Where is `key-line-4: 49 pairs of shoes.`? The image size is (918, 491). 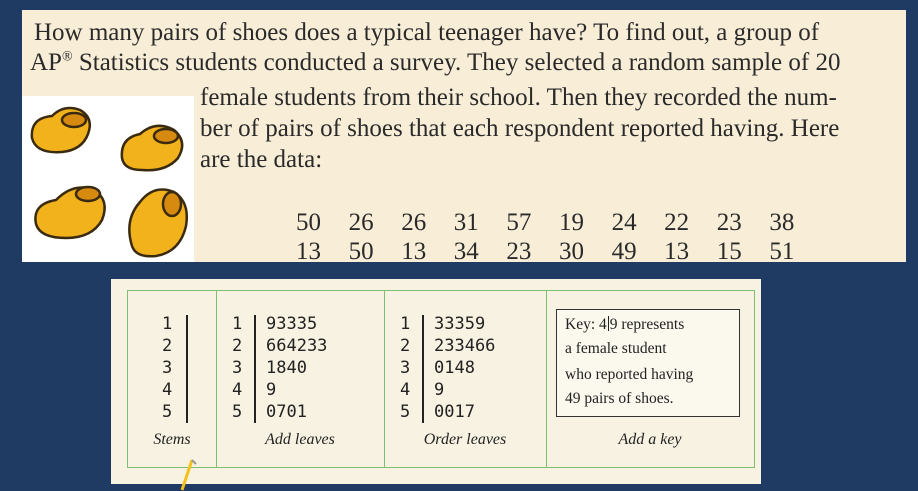 key-line-4: 49 pairs of shoes. is located at coordinates (619, 398).